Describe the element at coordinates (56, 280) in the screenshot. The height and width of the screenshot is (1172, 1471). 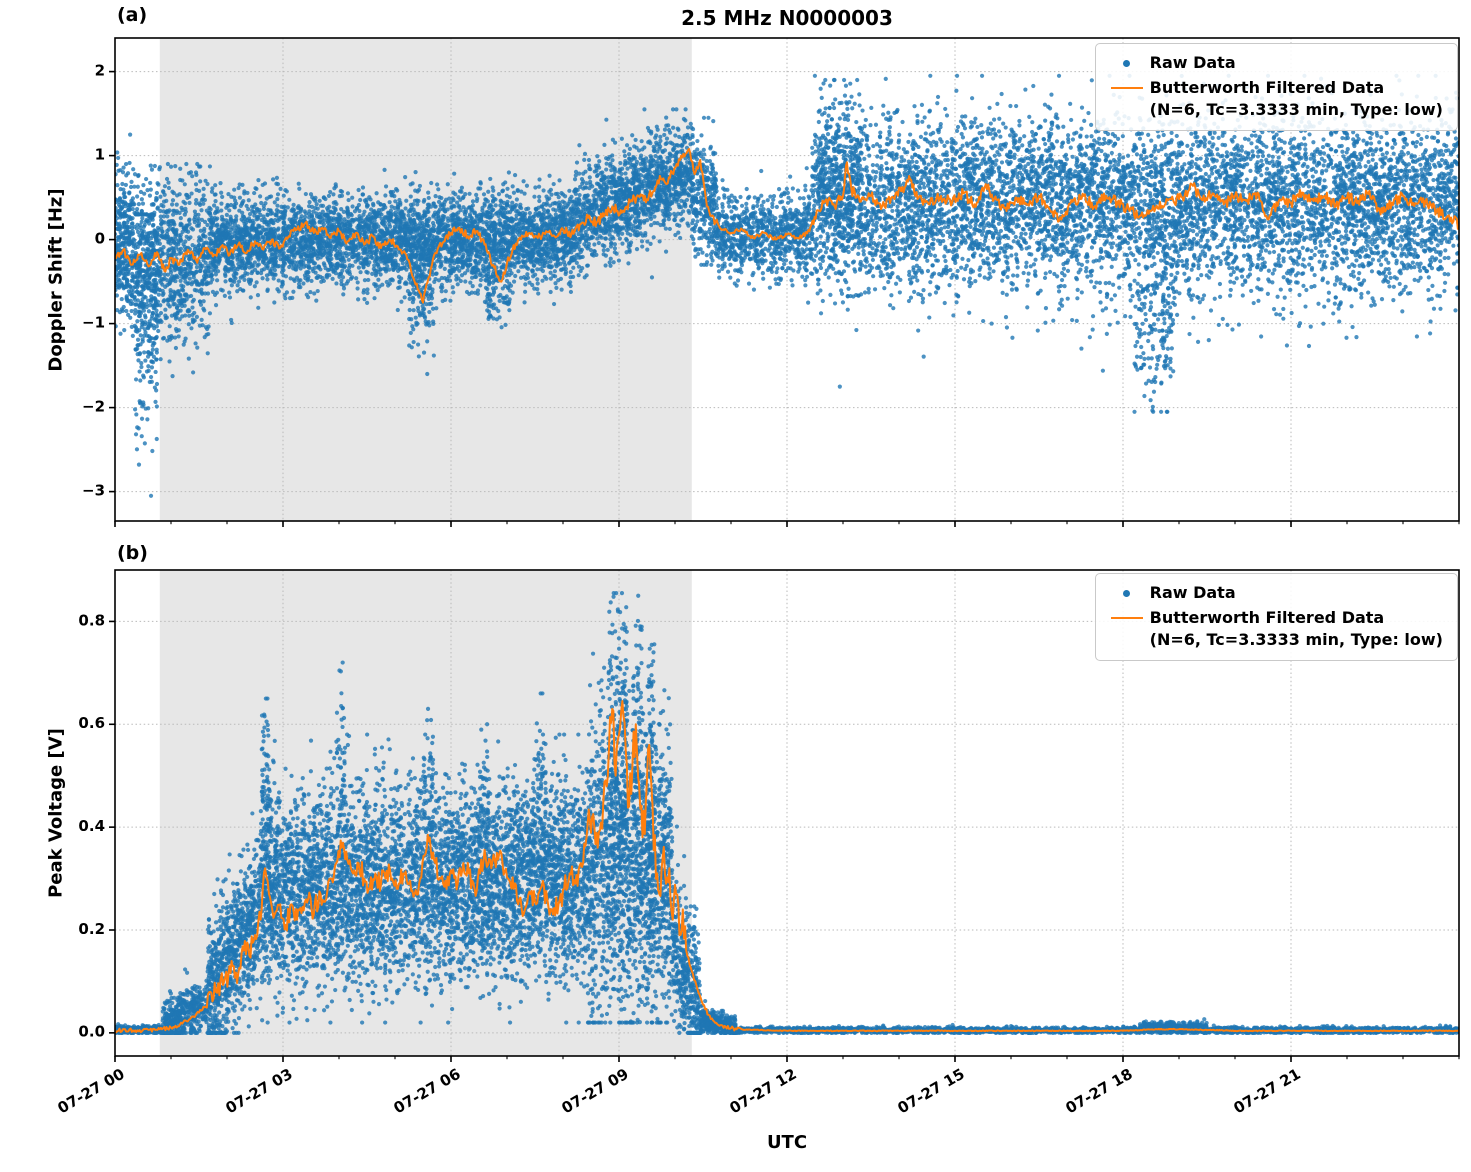
I see `y-axis-label-doppler: Doppler Shift [Hz]` at that location.